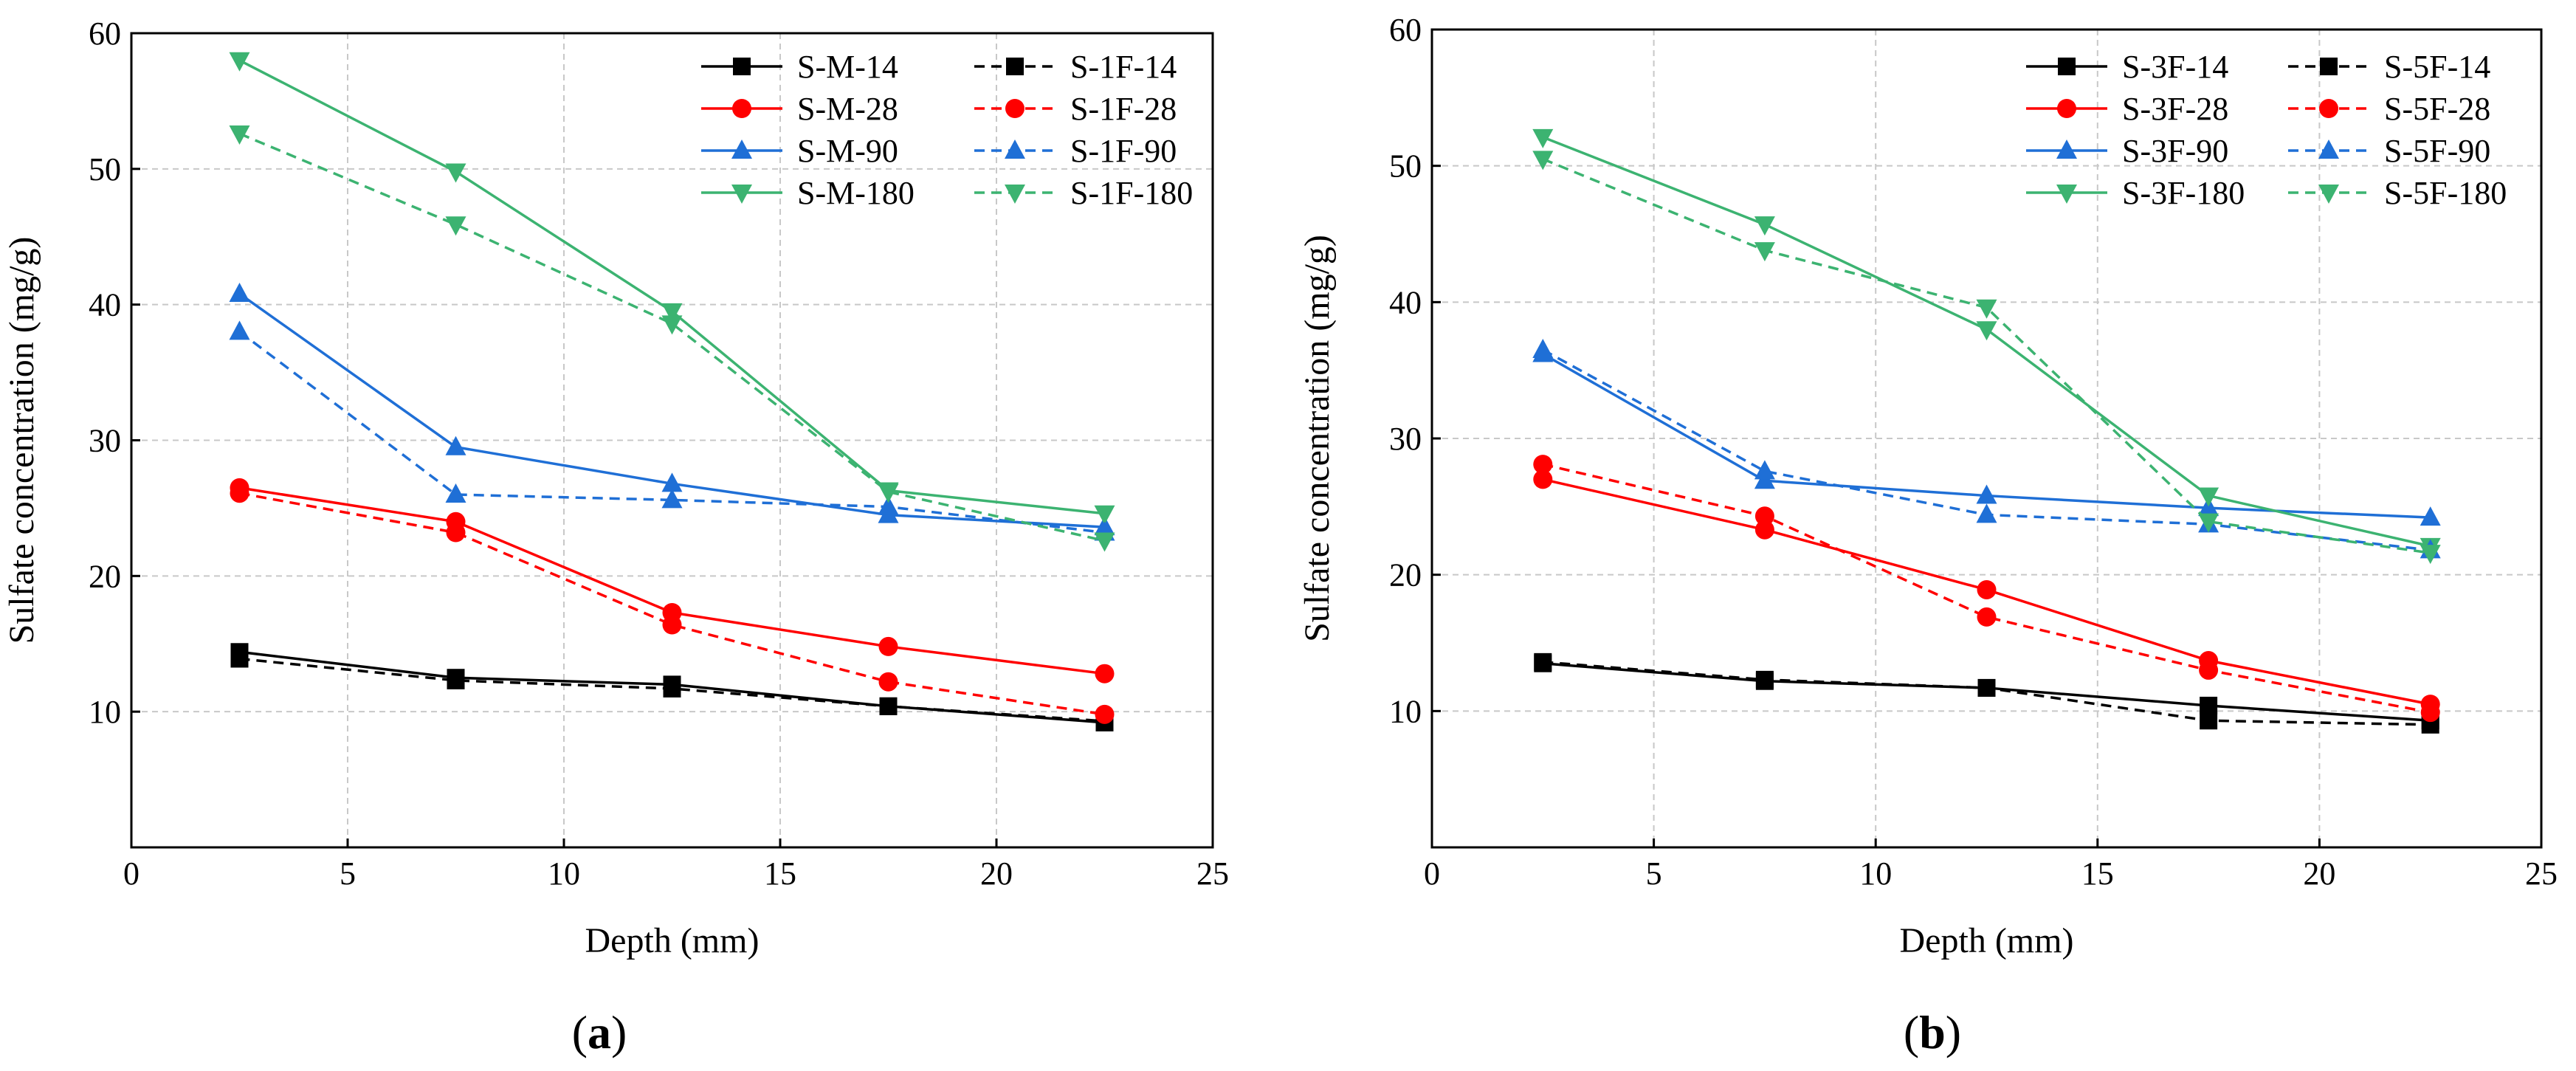  What do you see at coordinates (1405, 302) in the screenshot?
I see `y-tick-label: 40` at bounding box center [1405, 302].